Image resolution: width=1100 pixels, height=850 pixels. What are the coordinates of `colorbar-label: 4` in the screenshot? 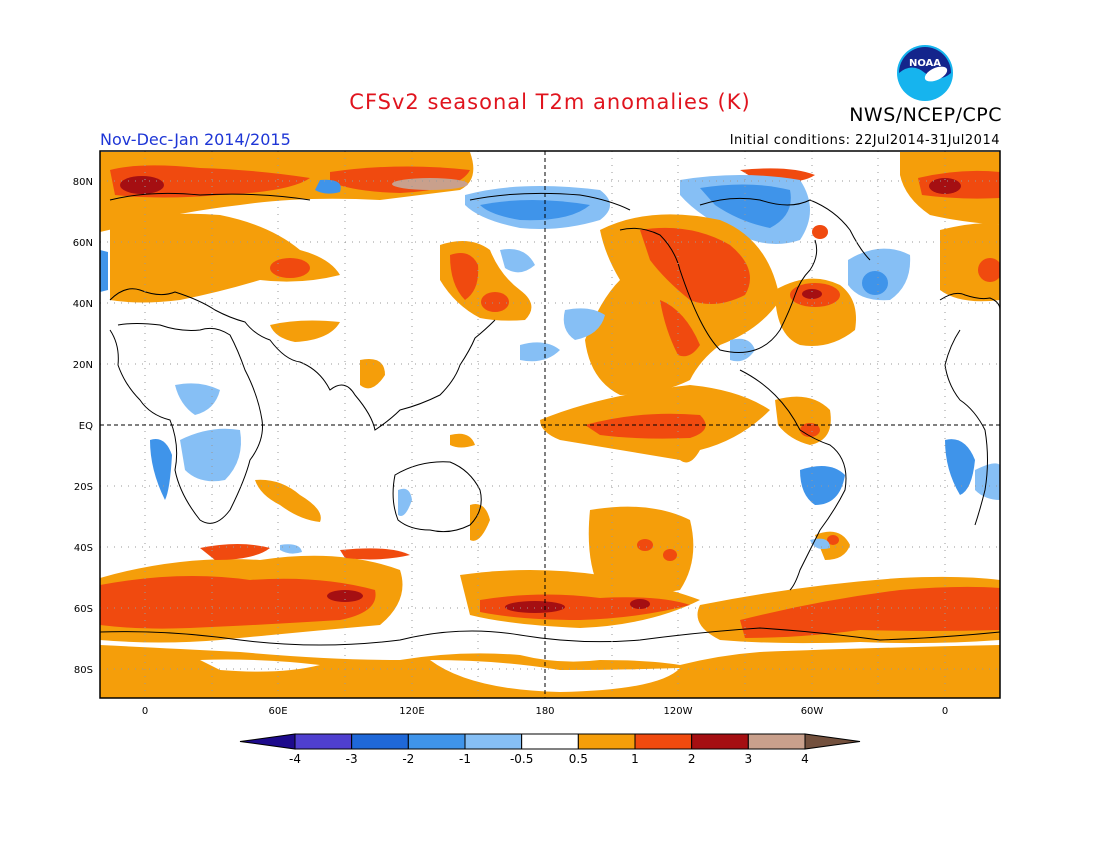 It's located at (805, 759).